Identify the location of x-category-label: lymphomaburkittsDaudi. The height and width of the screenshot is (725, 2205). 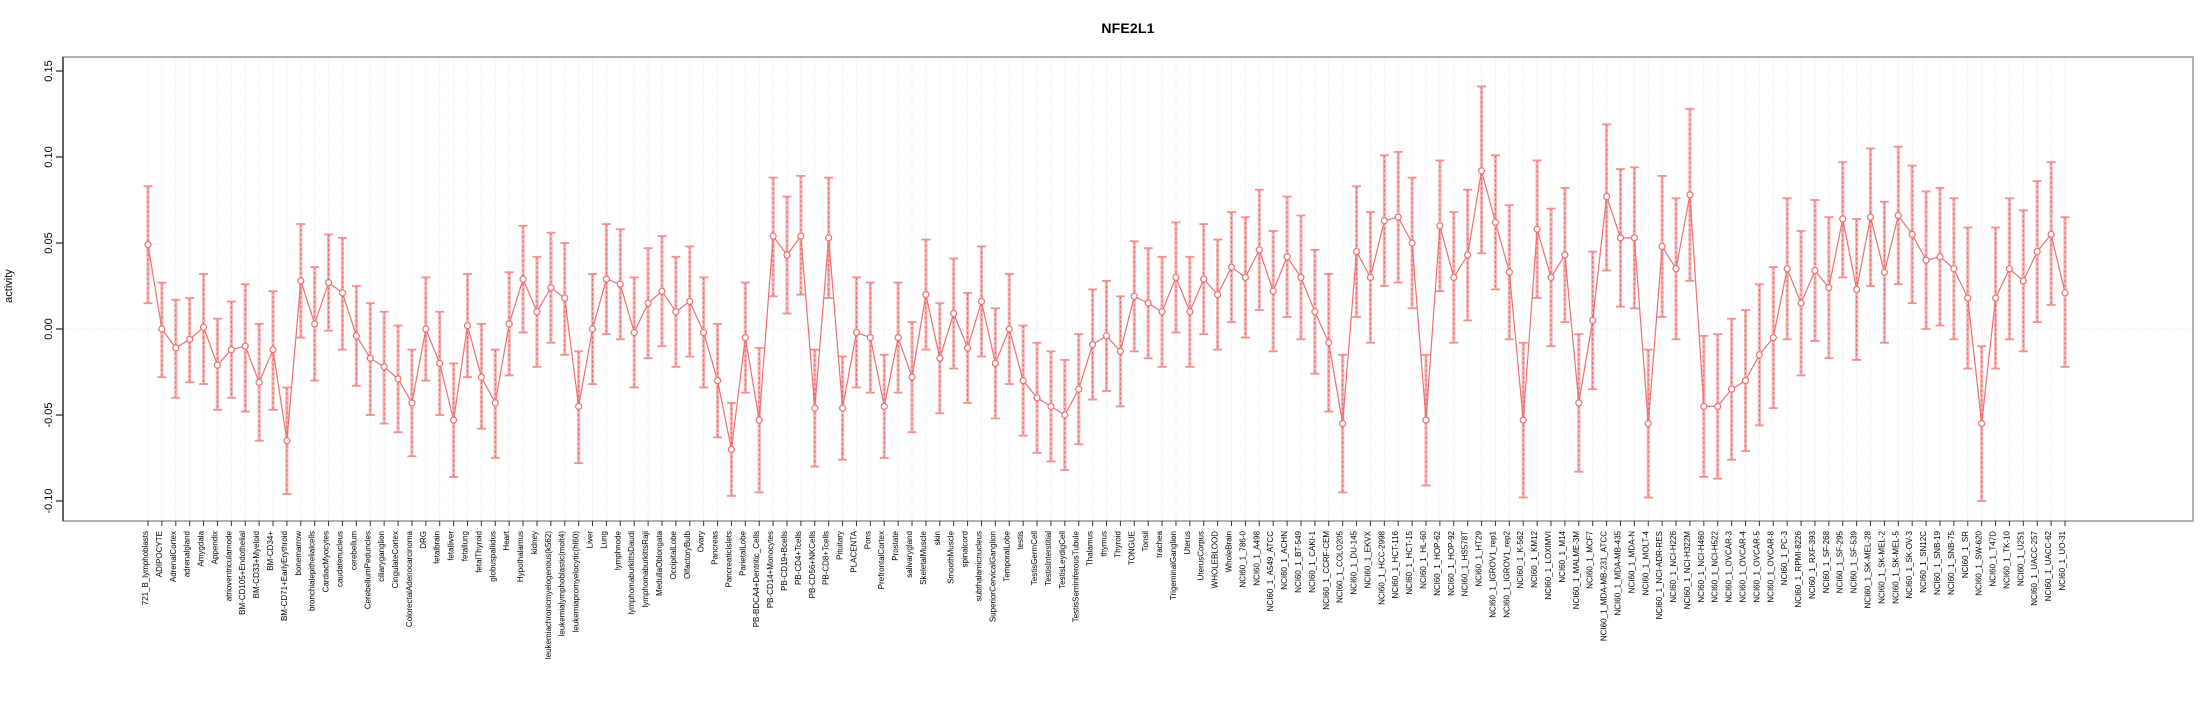
(631, 573).